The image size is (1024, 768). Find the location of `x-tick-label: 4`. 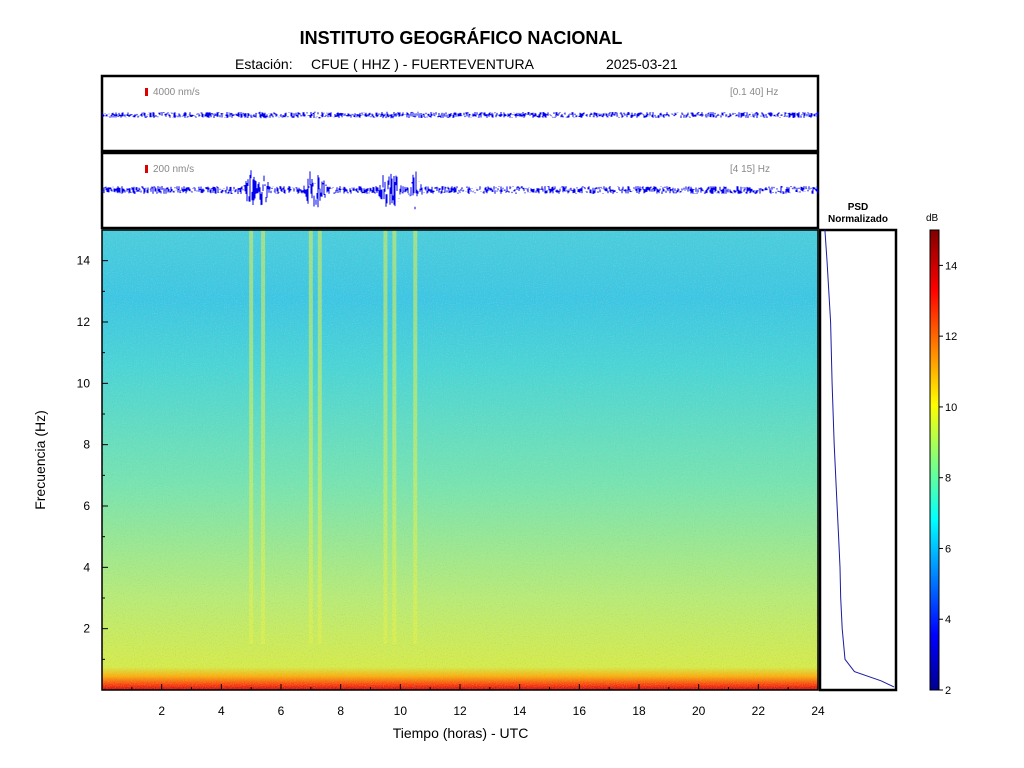

x-tick-label: 4 is located at coordinates (221, 711).